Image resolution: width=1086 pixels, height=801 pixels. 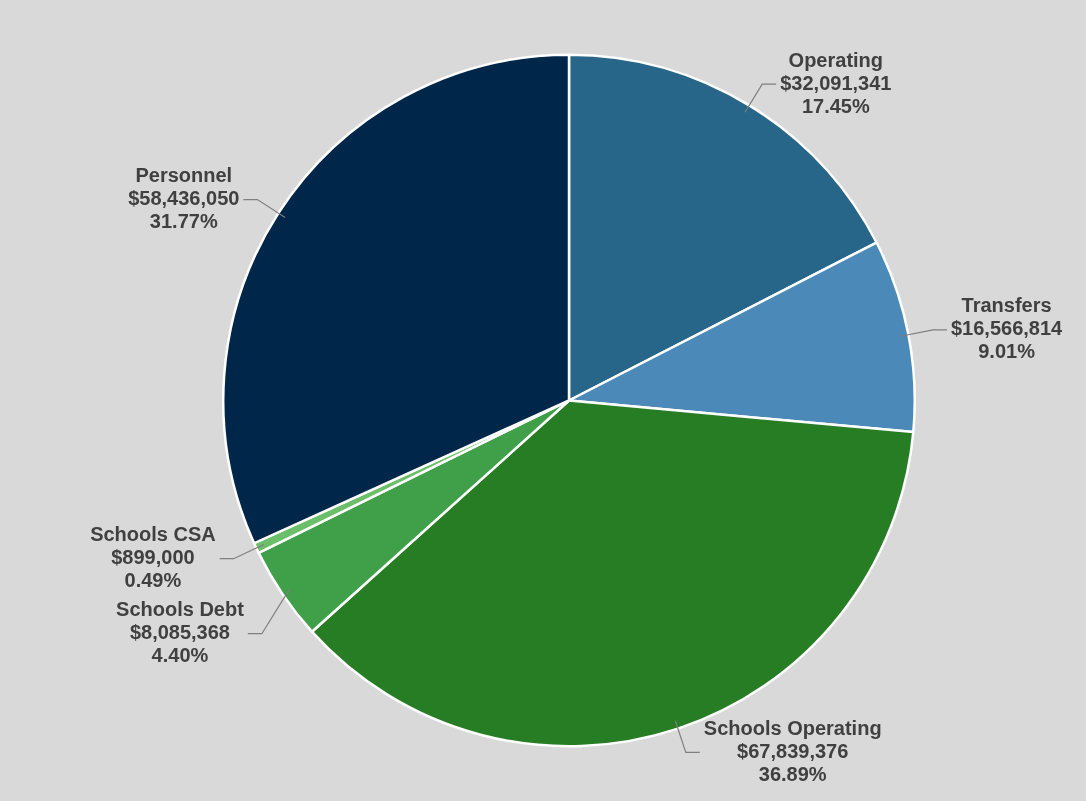 What do you see at coordinates (153, 534) in the screenshot?
I see `slice-label: Schools CSA` at bounding box center [153, 534].